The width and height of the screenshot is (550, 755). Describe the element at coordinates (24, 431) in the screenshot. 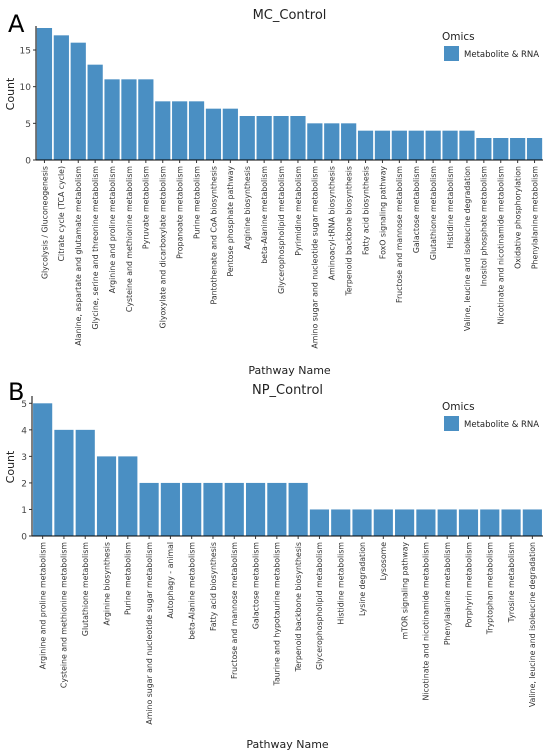

I see `y-tick-label: 4` at that location.